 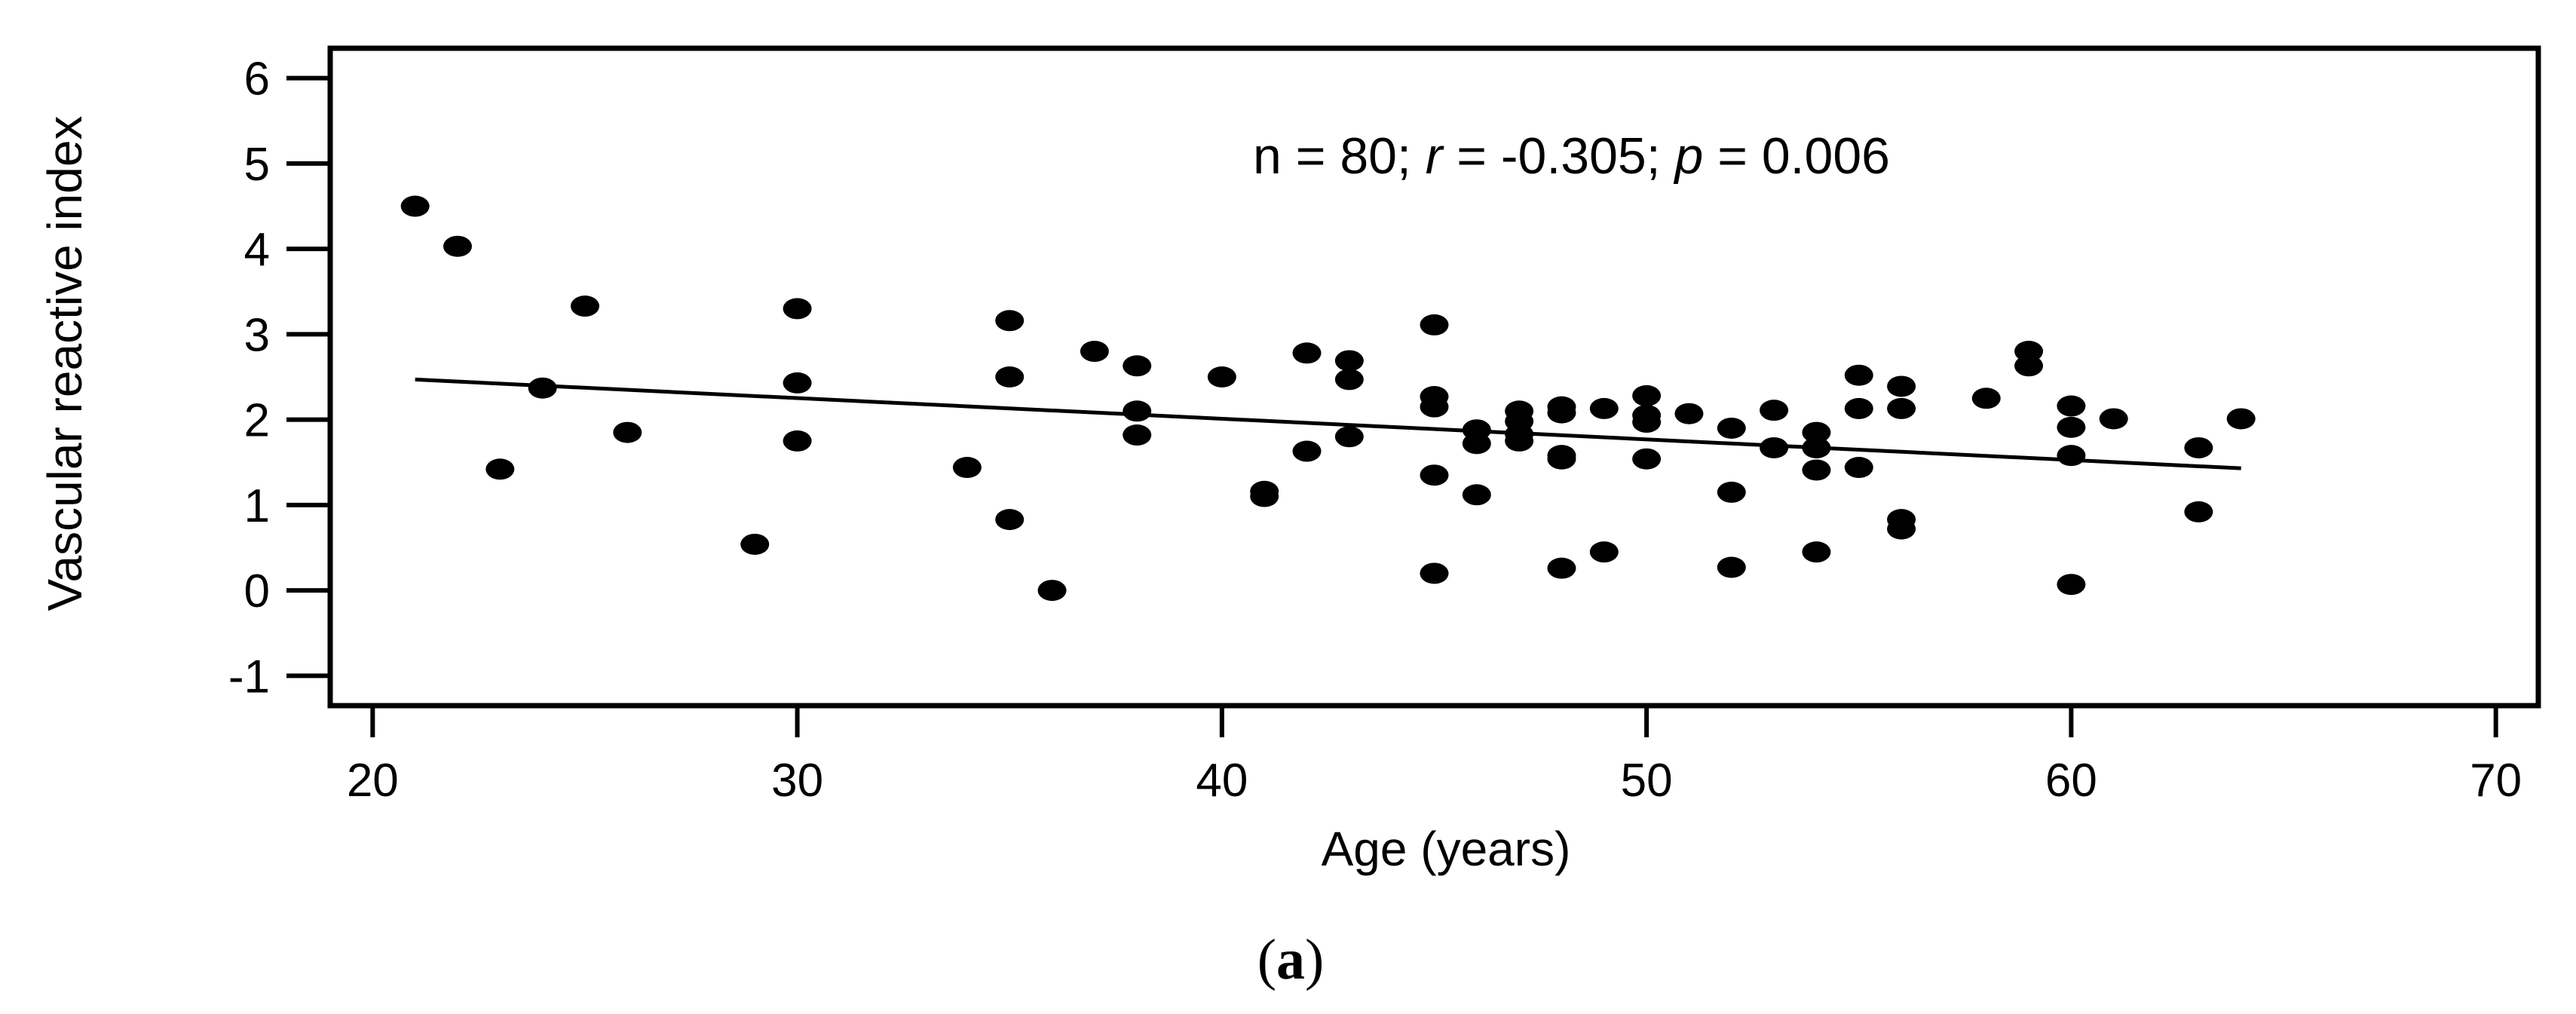 I want to click on caption-letter: a, so click(x=1290, y=959).